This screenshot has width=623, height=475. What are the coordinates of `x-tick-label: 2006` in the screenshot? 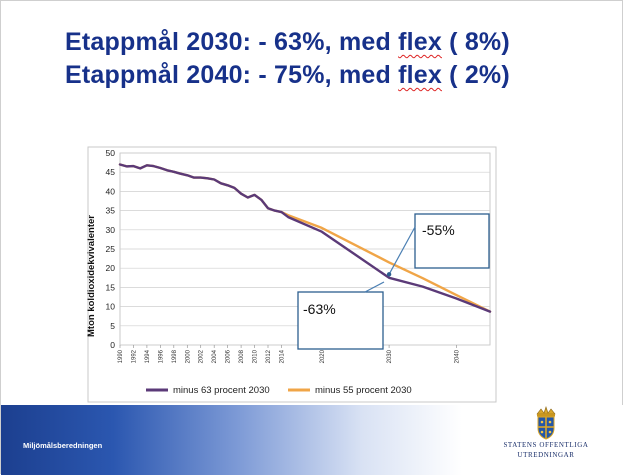 It's located at (229, 356).